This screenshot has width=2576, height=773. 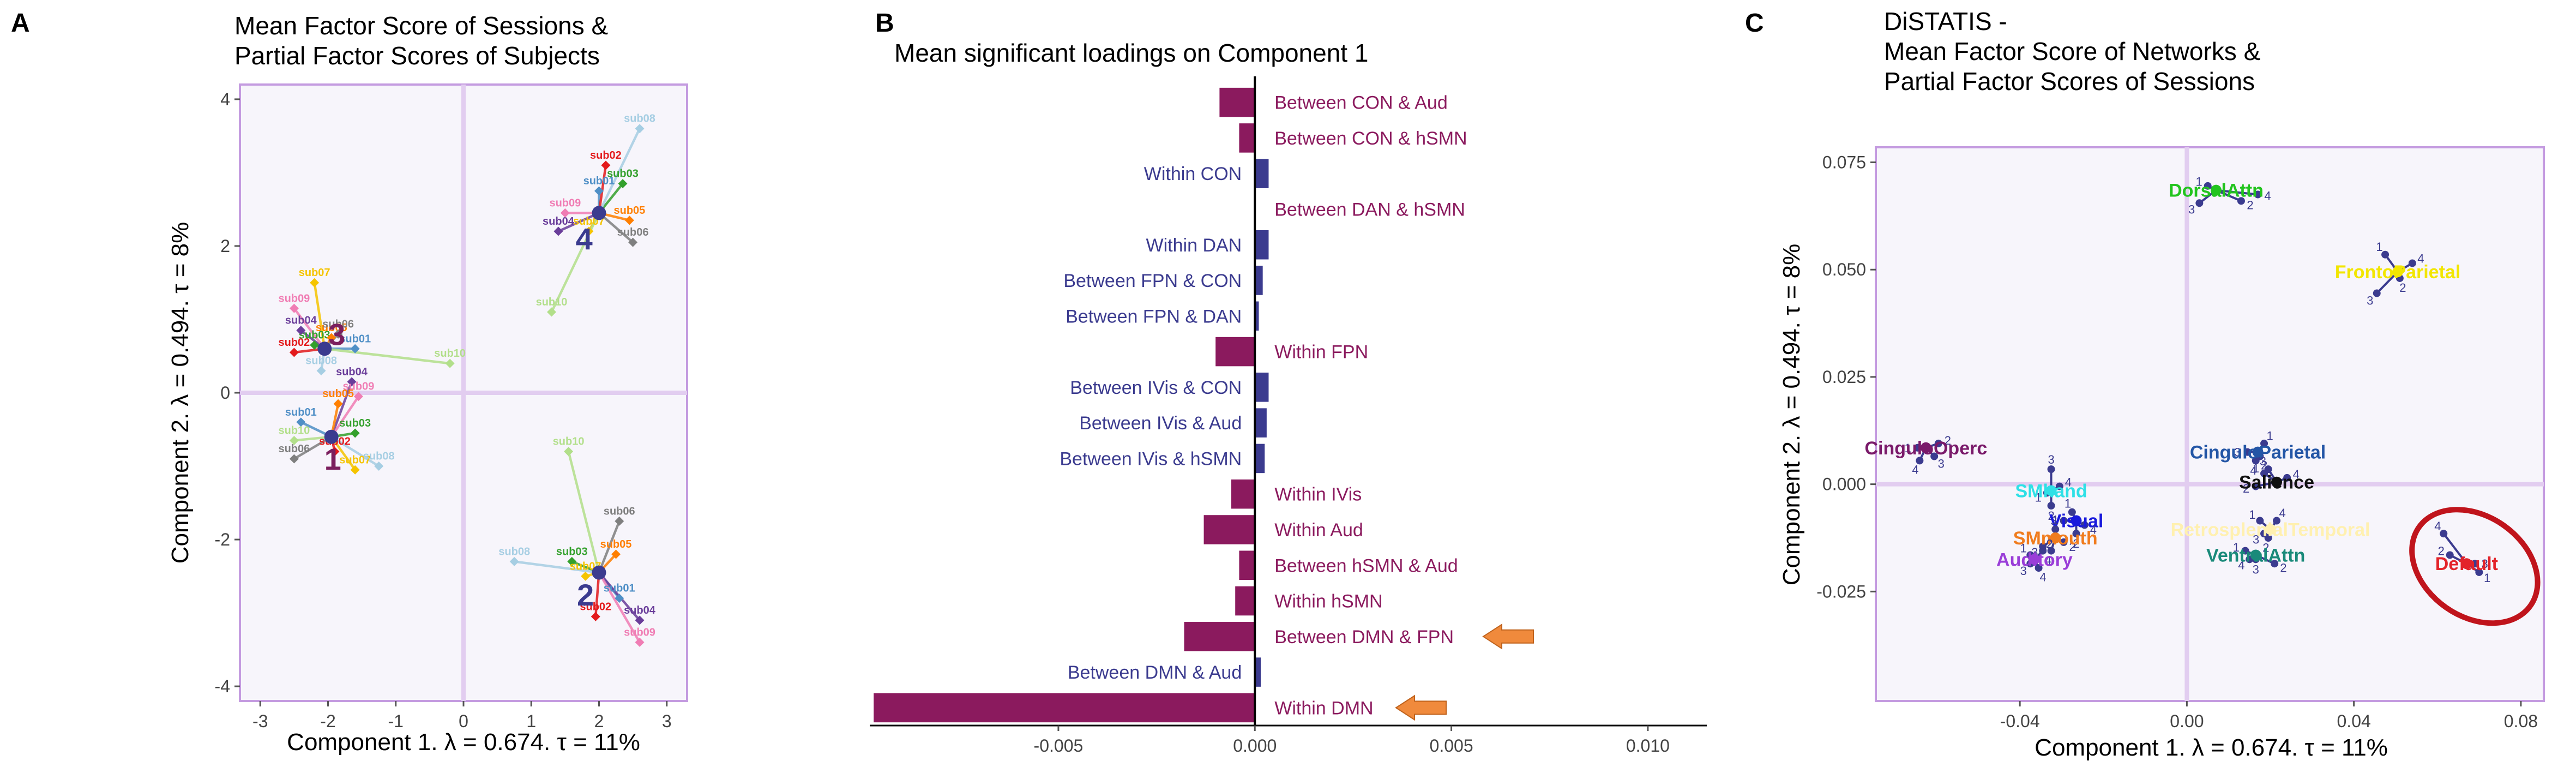 What do you see at coordinates (222, 539) in the screenshot?
I see `y-tick-label: -2` at bounding box center [222, 539].